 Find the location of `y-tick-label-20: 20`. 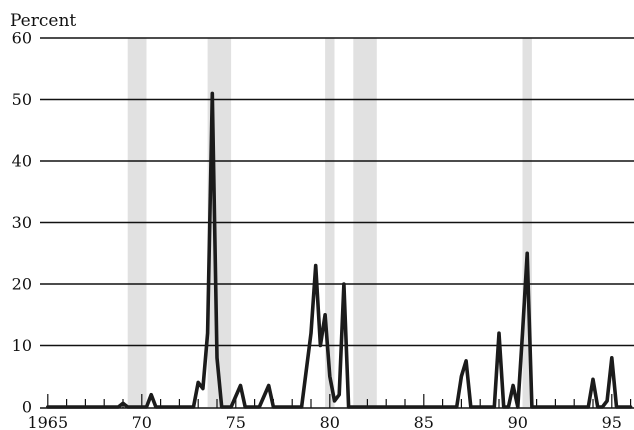

y-tick-label-20: 20 is located at coordinates (22, 284).